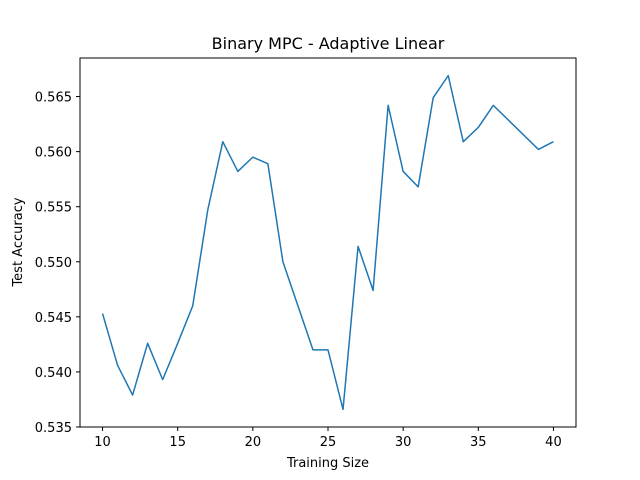  I want to click on y-axis-label: Test Accuracy, so click(18, 242).